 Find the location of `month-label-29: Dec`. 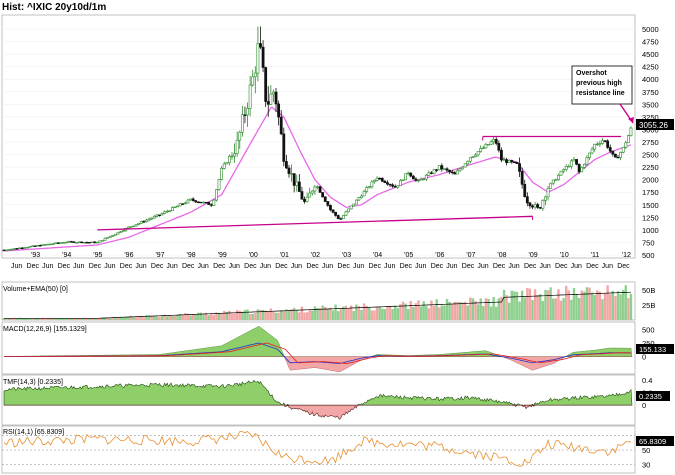

month-label-29: Dec is located at coordinates (468, 266).